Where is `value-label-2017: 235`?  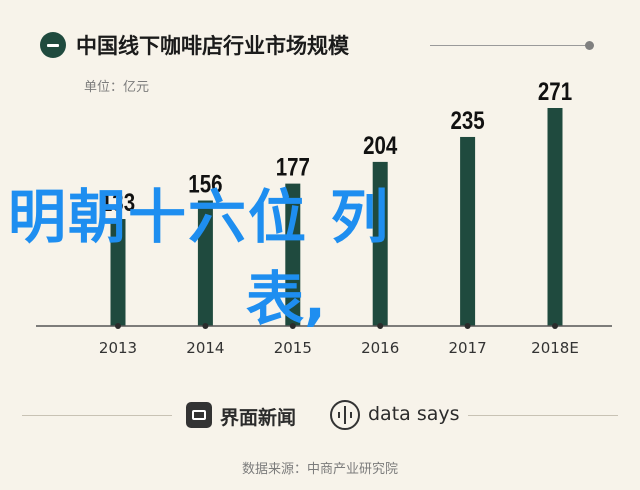
value-label-2017: 235 is located at coordinates (467, 120).